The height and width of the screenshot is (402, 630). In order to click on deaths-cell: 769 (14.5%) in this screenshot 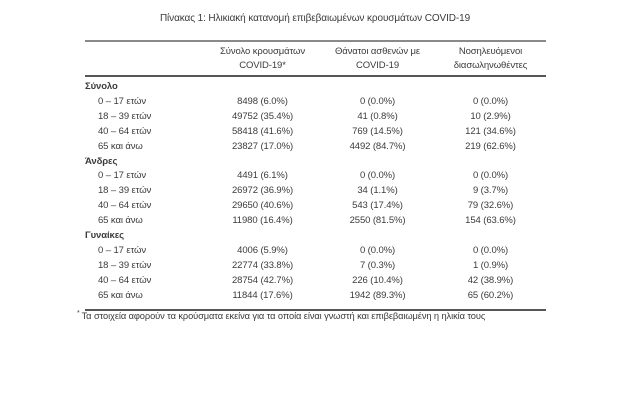, I will do `click(377, 131)`.